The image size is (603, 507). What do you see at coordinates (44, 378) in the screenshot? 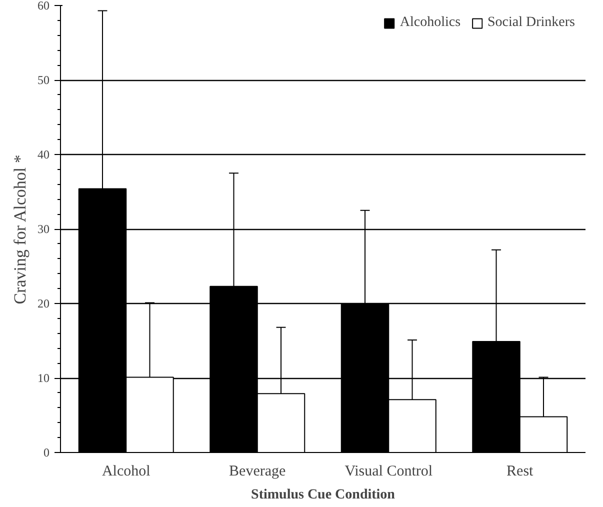
I see `y-tick-label: 10` at bounding box center [44, 378].